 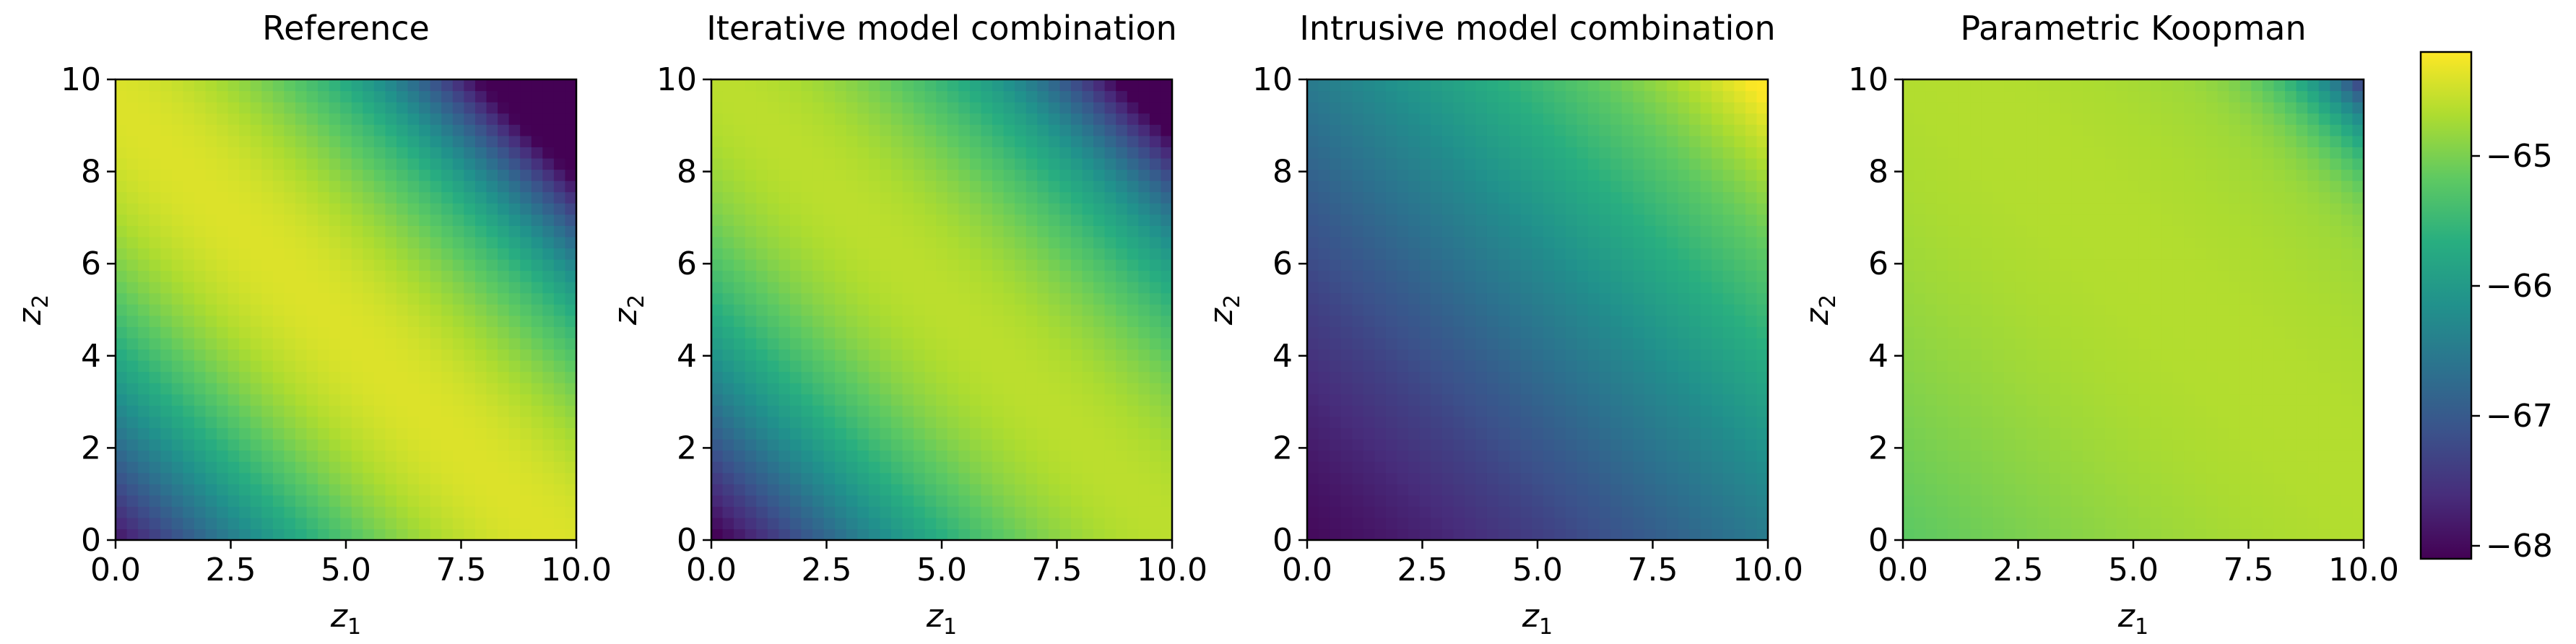 I want to click on x-tick-label: 0.0, so click(x=711, y=570).